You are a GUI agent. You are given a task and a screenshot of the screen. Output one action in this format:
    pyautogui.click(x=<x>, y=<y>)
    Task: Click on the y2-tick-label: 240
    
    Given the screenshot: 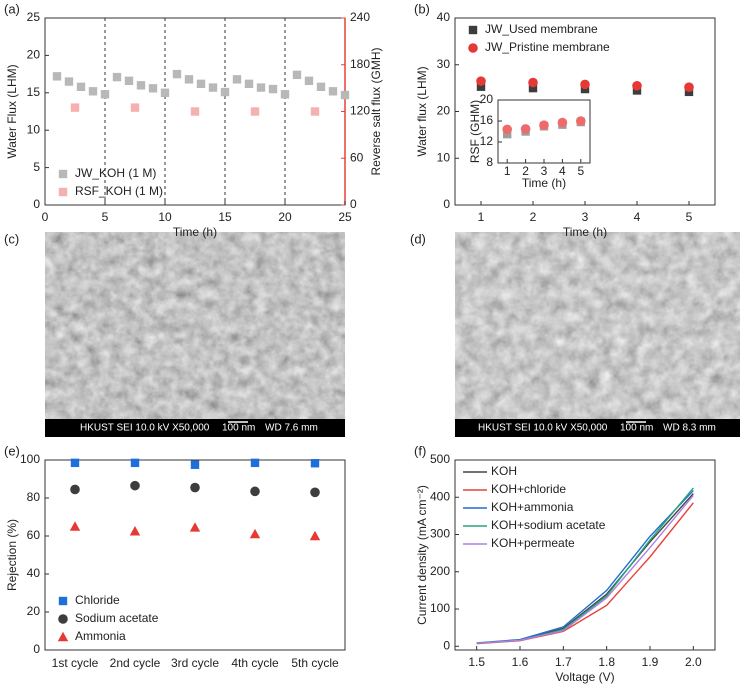 What is the action you would take?
    pyautogui.click(x=360, y=17)
    